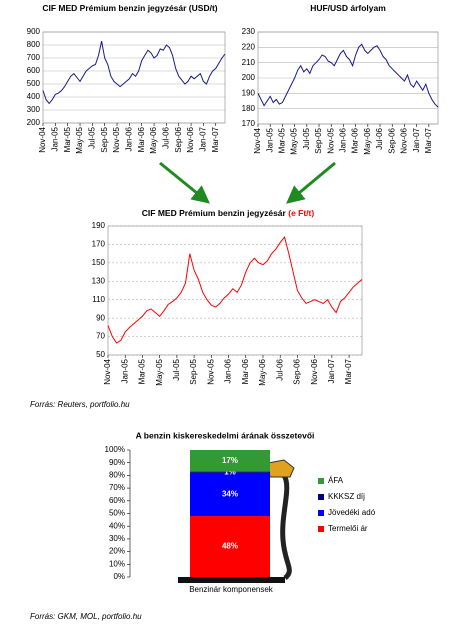  I want to click on chart-title: CIF MED Prémium benzin jegyzésár (USD/t), so click(129, 8).